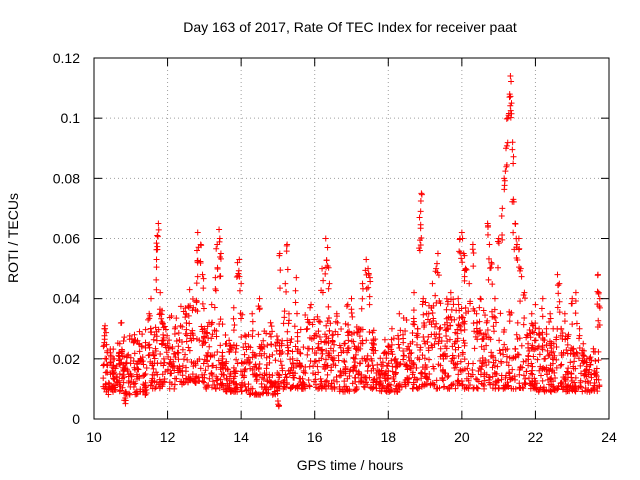 This screenshot has height=480, width=640. I want to click on x-tick-label: 20, so click(462, 437).